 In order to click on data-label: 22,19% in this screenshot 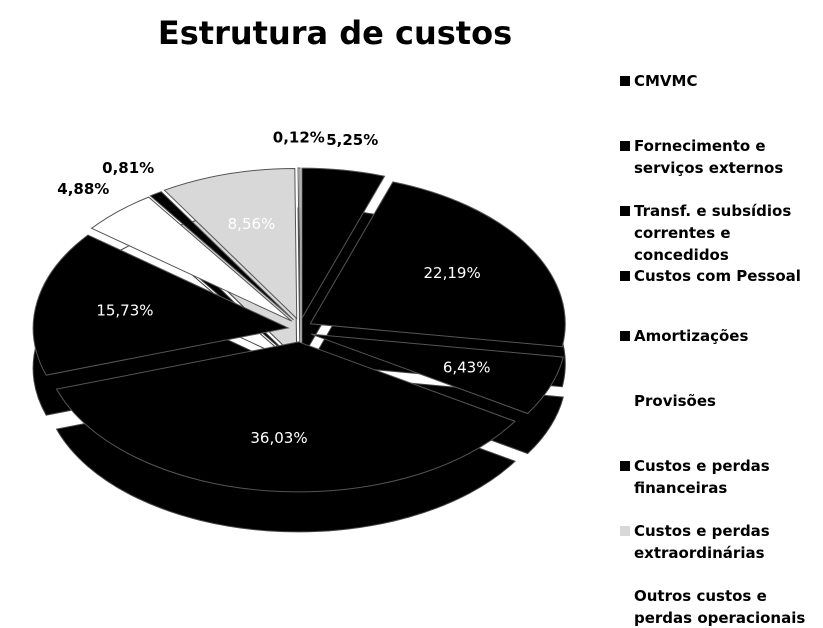, I will do `click(452, 273)`.